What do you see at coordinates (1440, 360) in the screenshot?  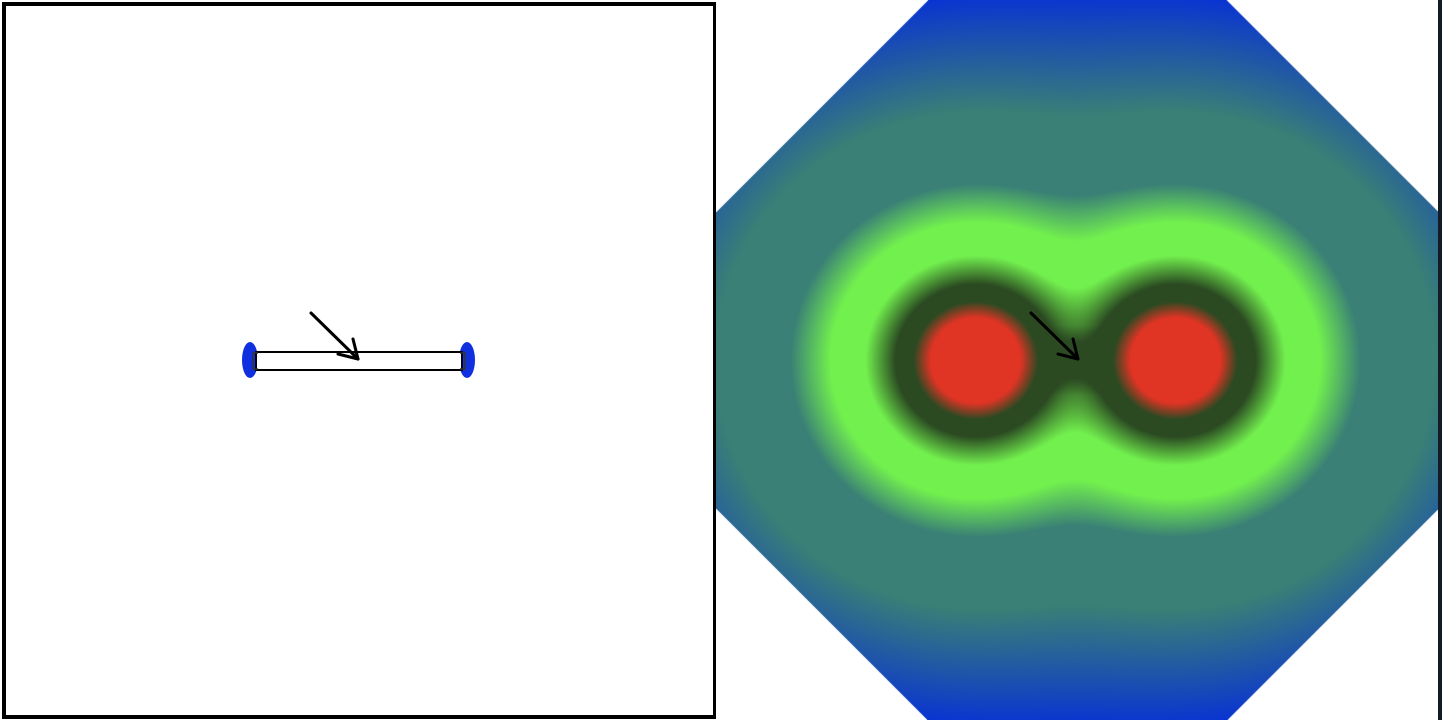 I see `window-edge` at bounding box center [1440, 360].